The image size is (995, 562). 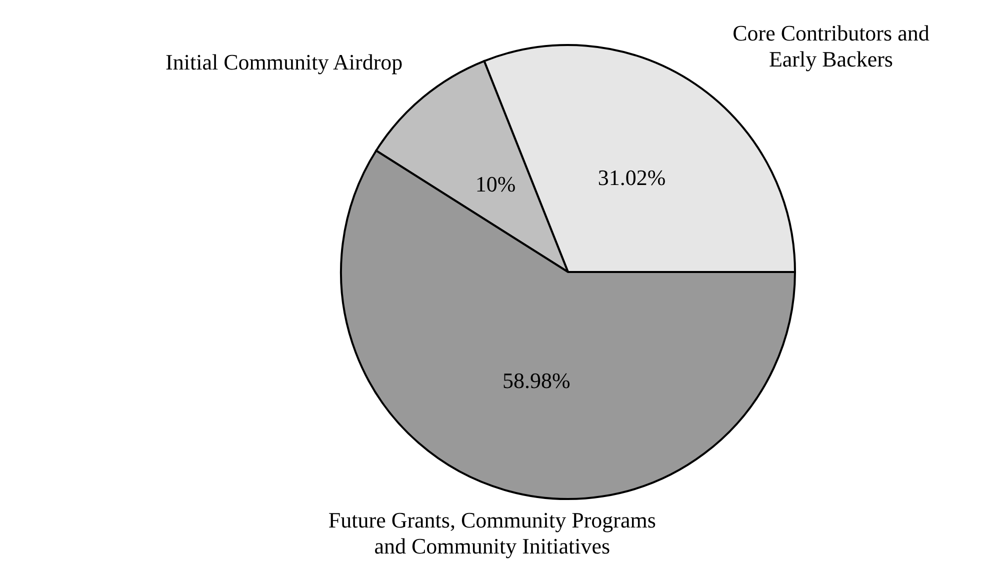 I want to click on slice-label: Initial Community Airdrop, so click(x=284, y=61).